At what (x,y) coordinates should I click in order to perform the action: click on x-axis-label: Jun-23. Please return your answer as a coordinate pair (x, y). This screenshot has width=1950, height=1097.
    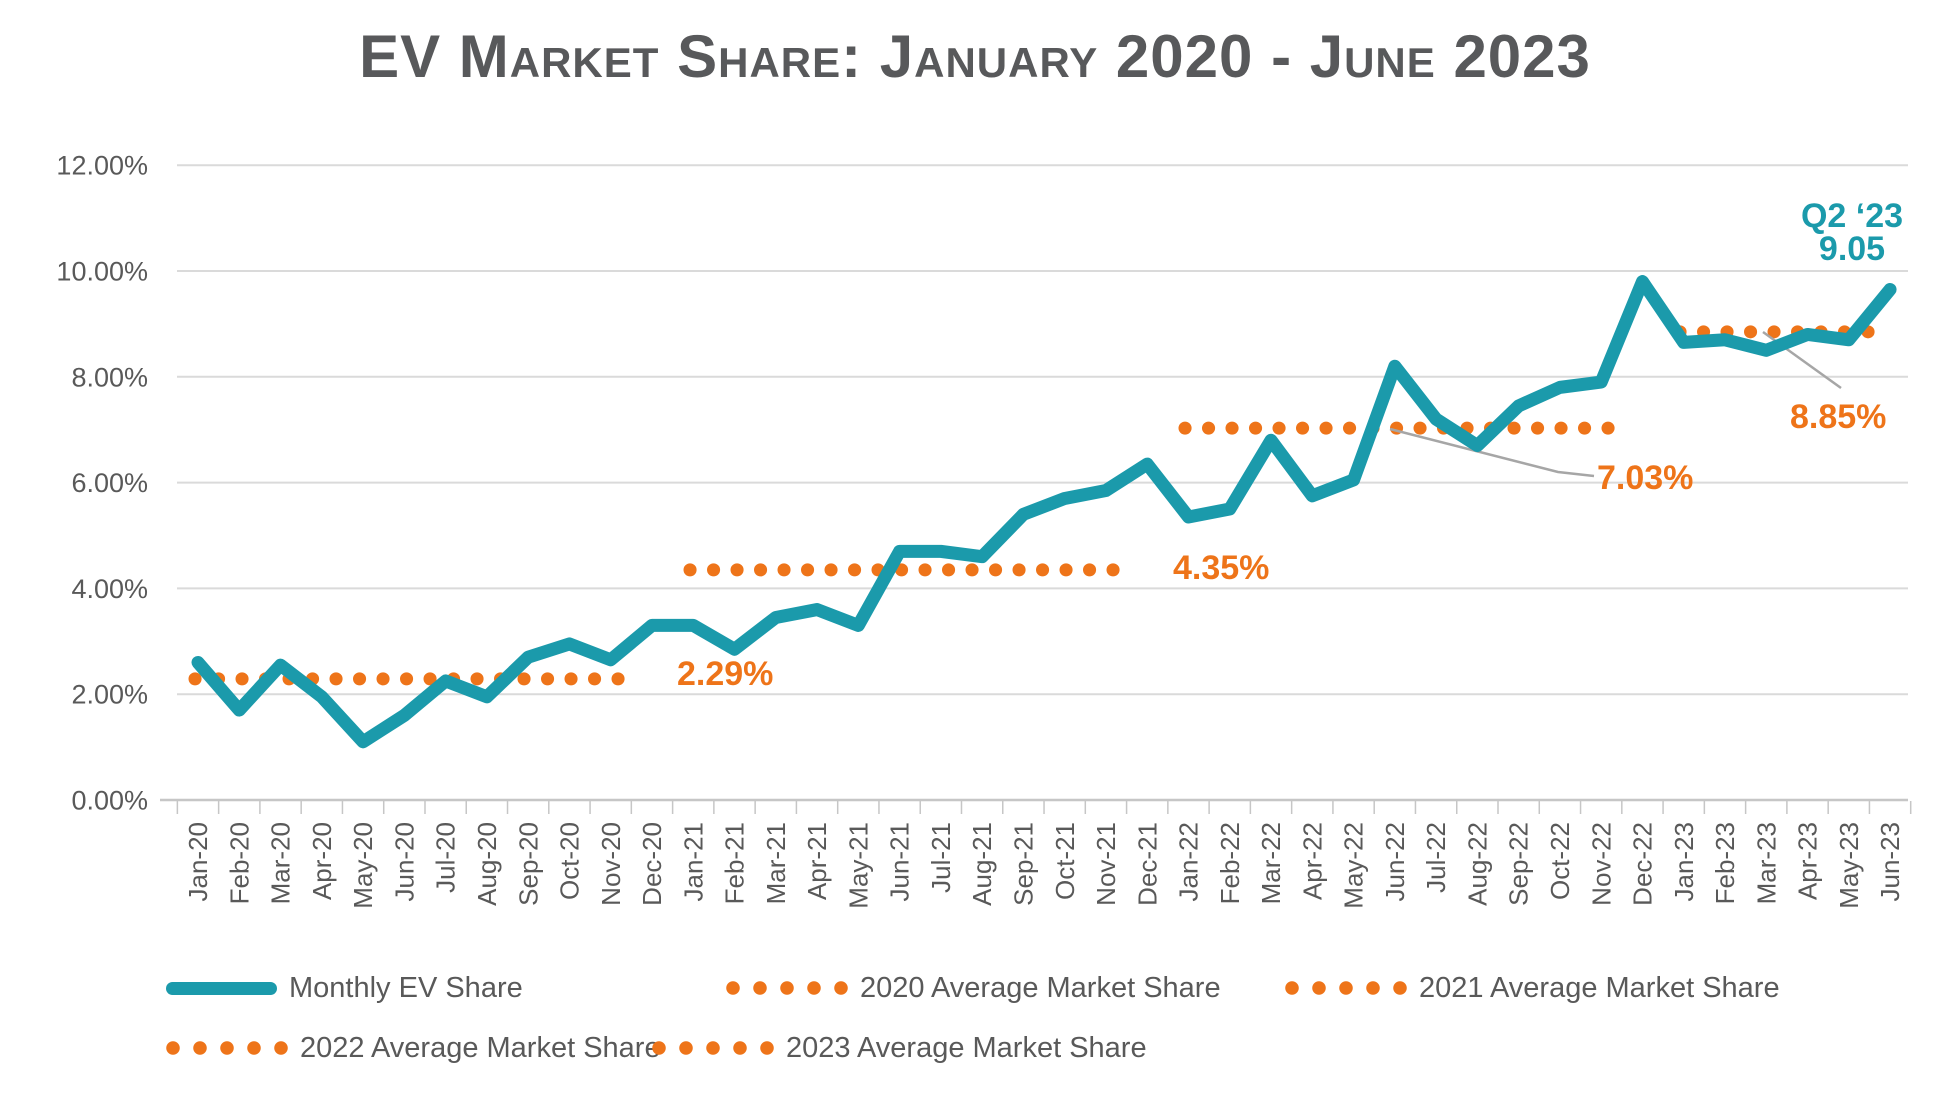
    Looking at the image, I should click on (1890, 862).